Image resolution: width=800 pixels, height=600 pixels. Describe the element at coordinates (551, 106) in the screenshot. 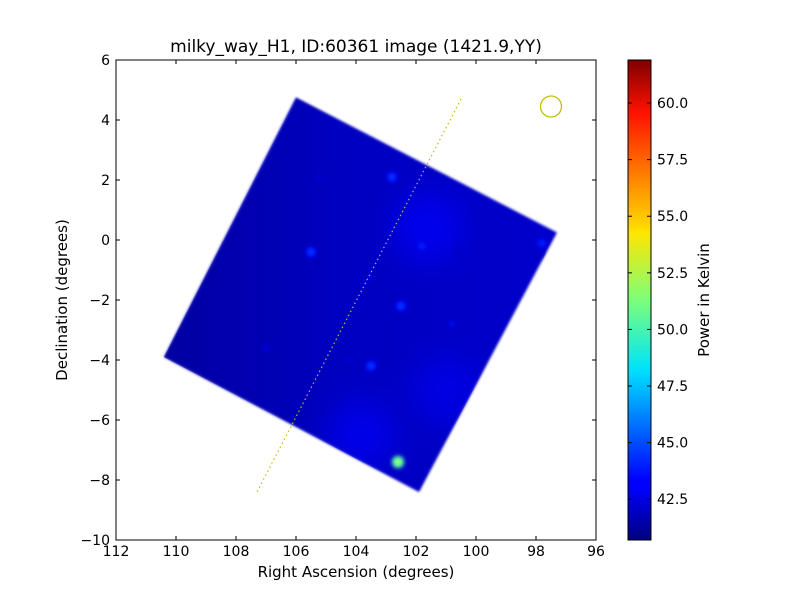

I see `beam-marker` at that location.